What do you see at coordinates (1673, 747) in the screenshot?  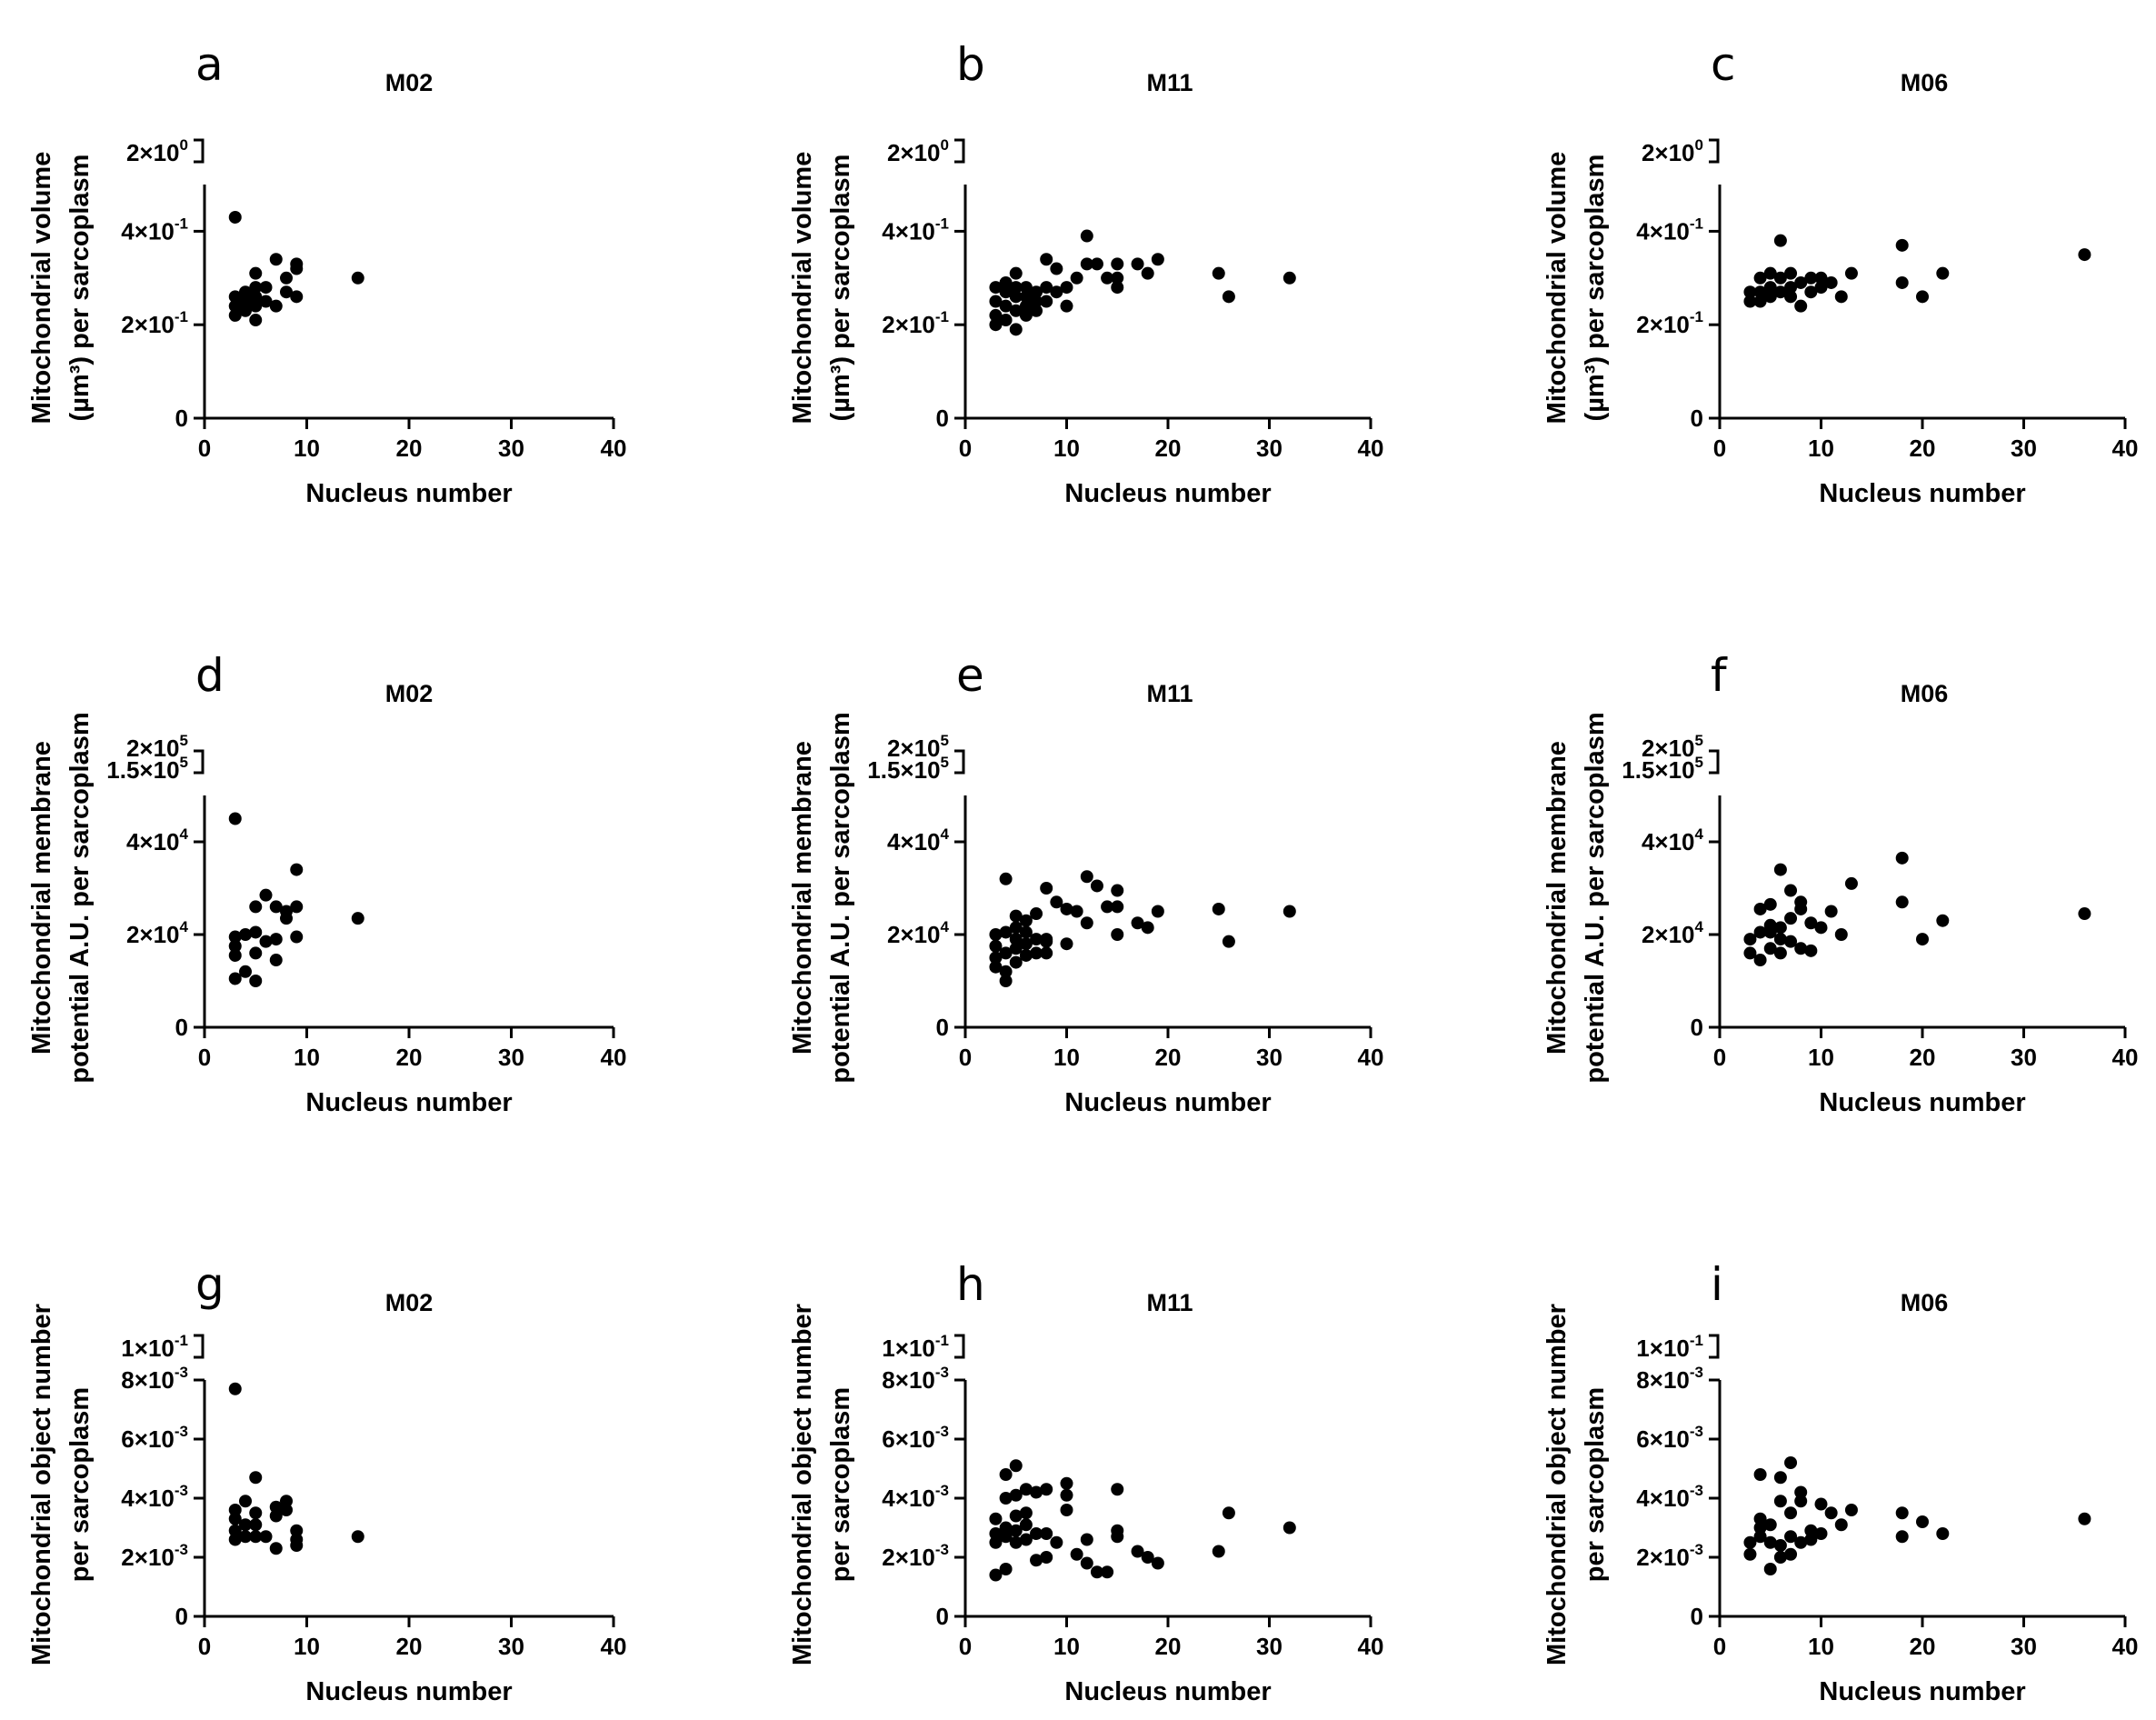 I see `axis-break-label: 2×10⁵` at bounding box center [1673, 747].